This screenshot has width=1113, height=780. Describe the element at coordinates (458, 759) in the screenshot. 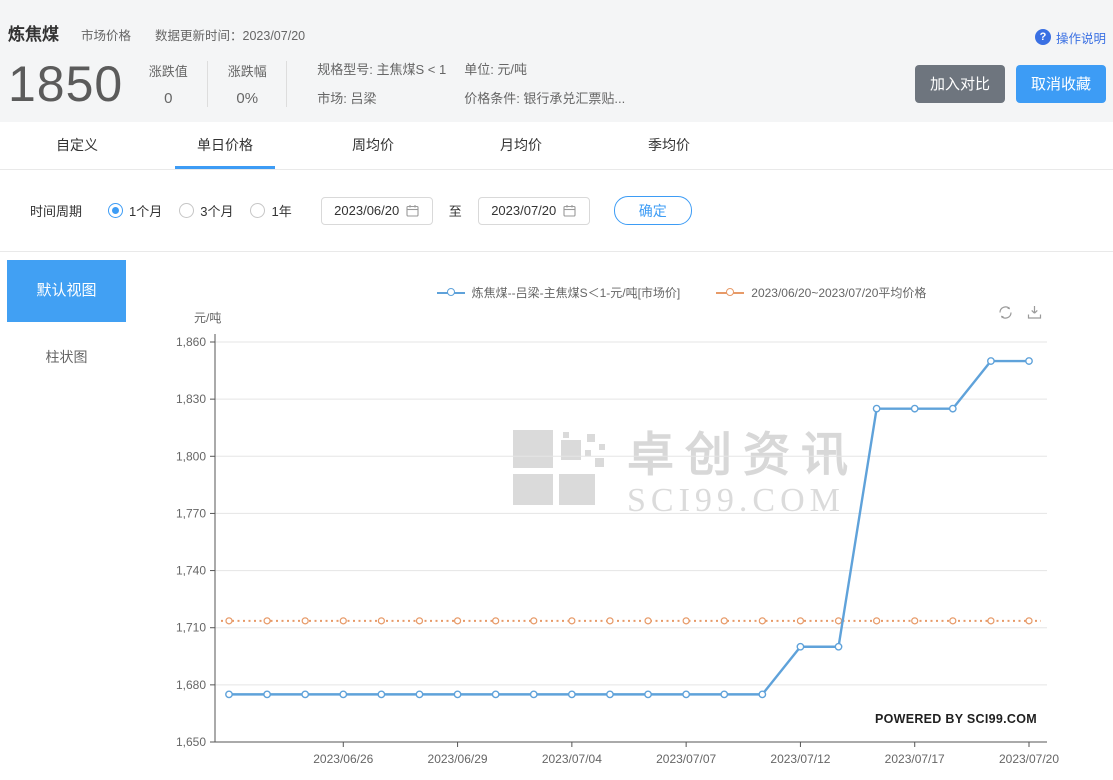

I see `x-tick-label: 2023/06/29` at that location.